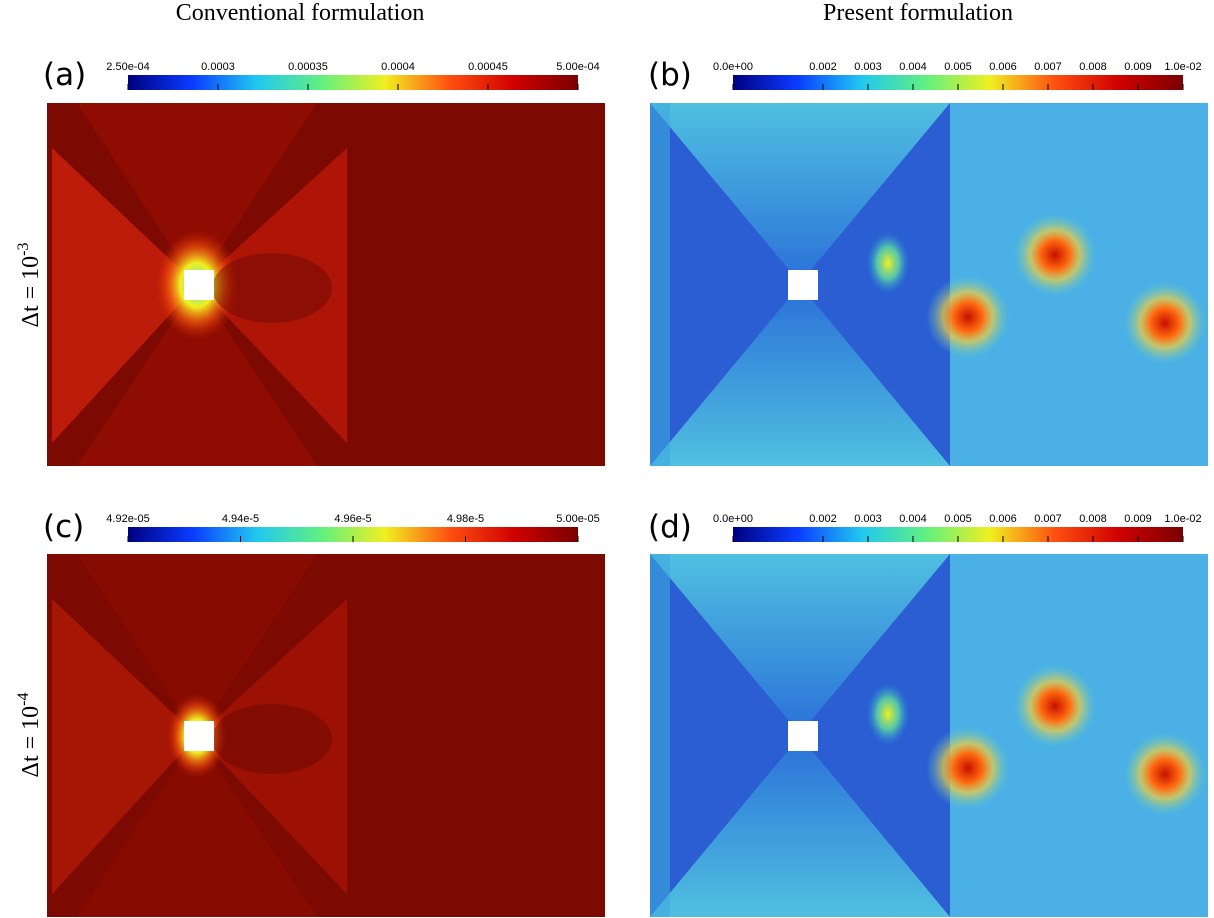 The height and width of the screenshot is (918, 1214). What do you see at coordinates (240, 519) in the screenshot?
I see `colorbar-tick-label: 4.94e-5` at bounding box center [240, 519].